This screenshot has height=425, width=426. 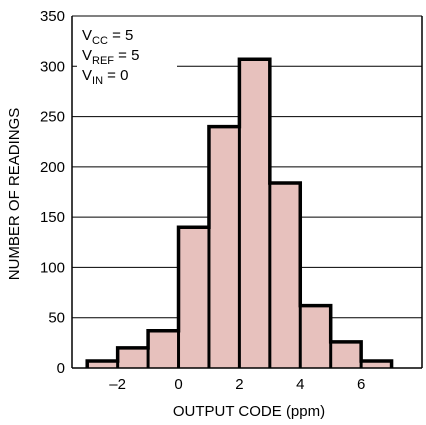 I want to click on x-tick-label: 6, so click(x=361, y=384).